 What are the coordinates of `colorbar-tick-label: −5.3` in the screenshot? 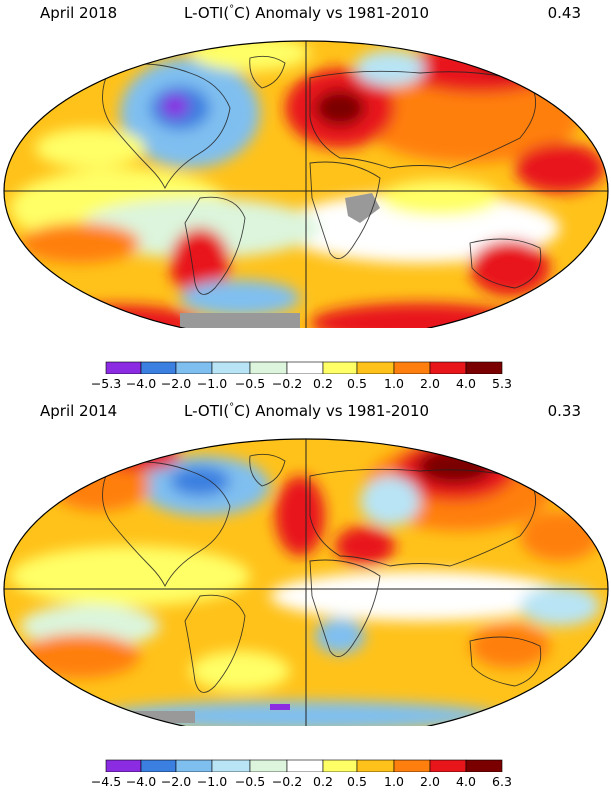 It's located at (106, 383).